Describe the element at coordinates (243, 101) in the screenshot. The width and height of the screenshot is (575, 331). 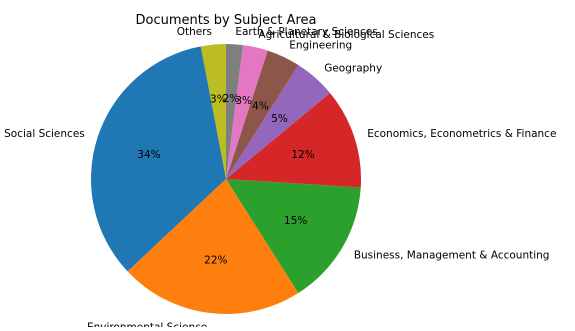
I see `pct-label-agricultural-biological-sciences: 3%` at that location.